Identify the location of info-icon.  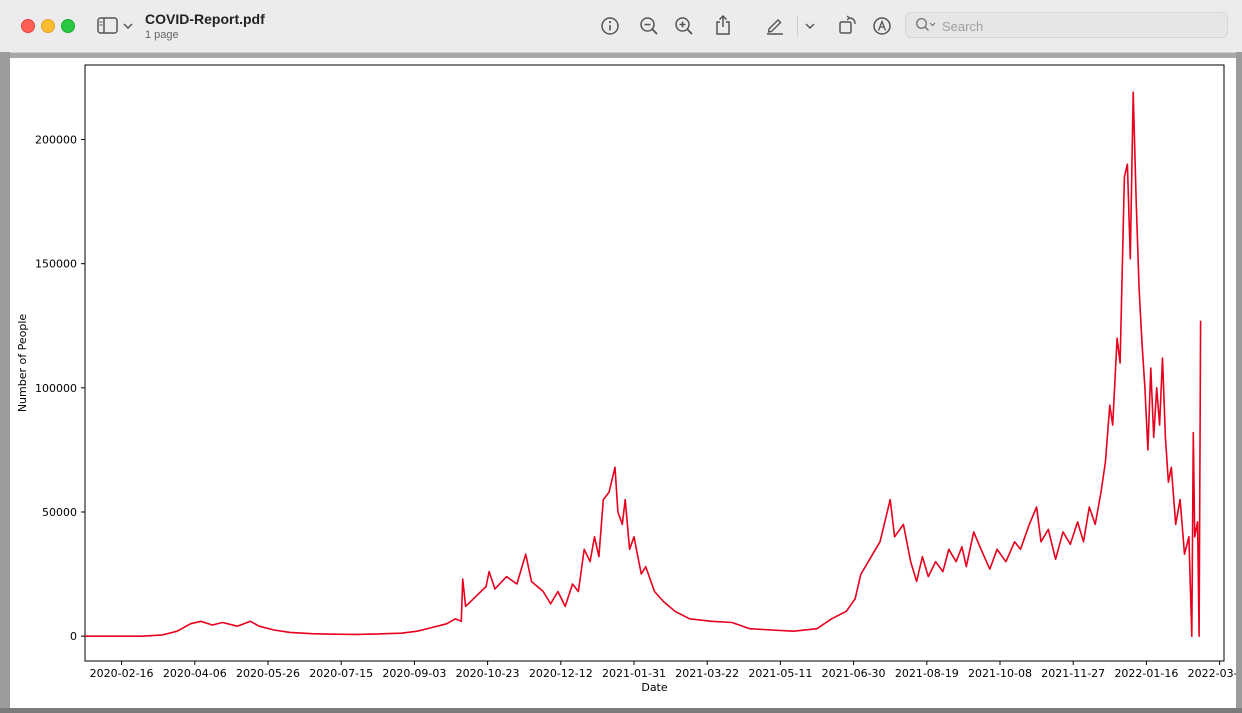
(610, 26).